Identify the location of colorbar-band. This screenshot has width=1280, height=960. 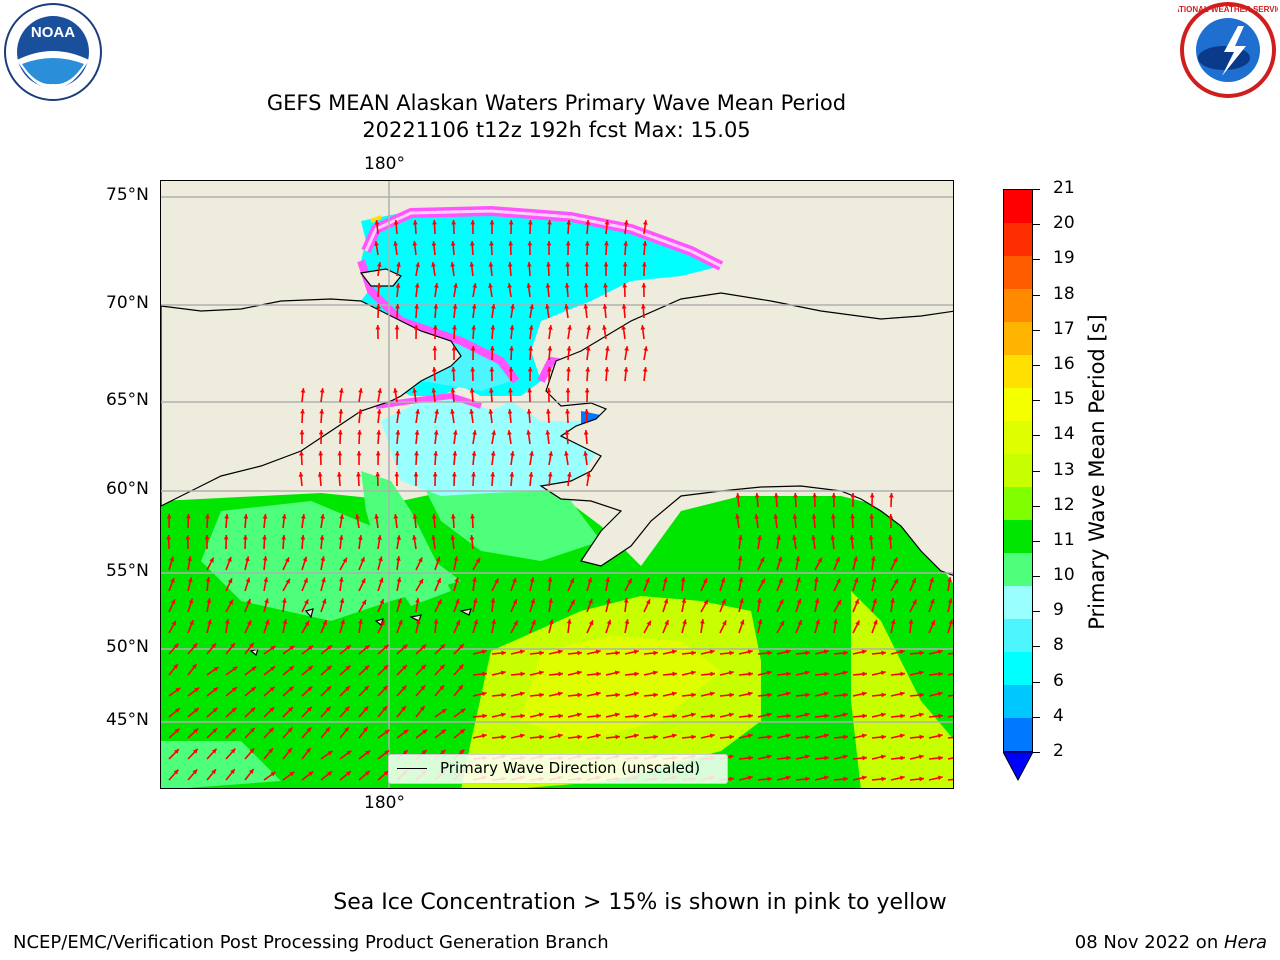
(1018, 503).